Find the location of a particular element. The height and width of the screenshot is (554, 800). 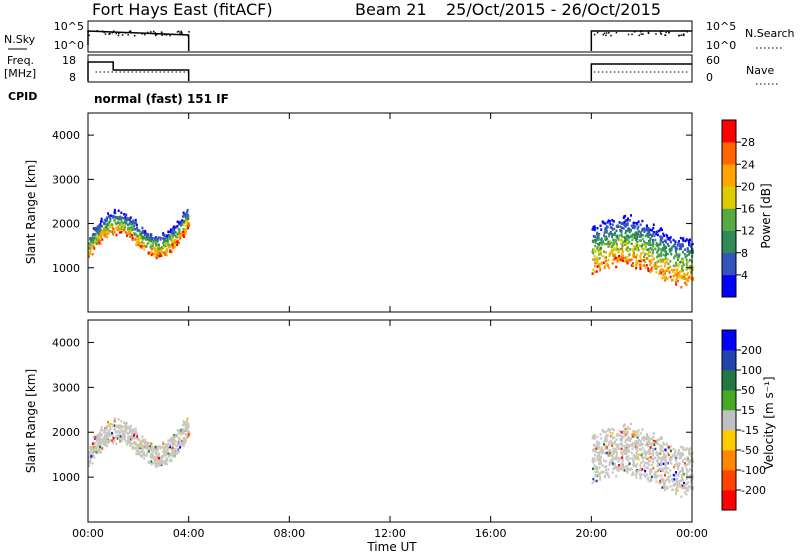

noise-left-tick-top: 10^5 is located at coordinates (69, 26).